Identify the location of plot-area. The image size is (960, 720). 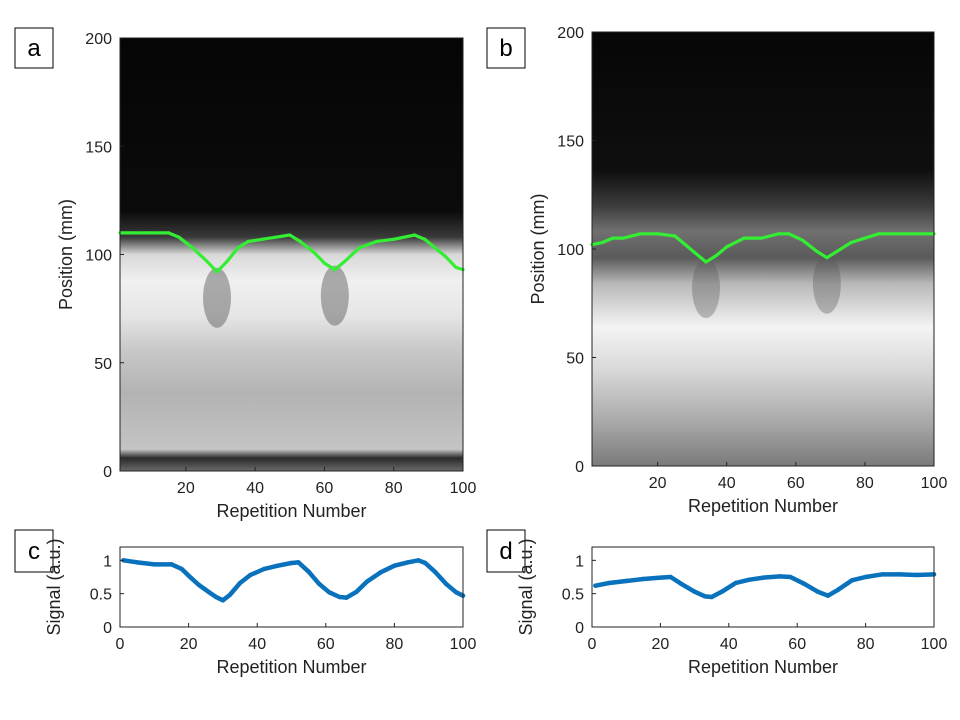
(291, 587).